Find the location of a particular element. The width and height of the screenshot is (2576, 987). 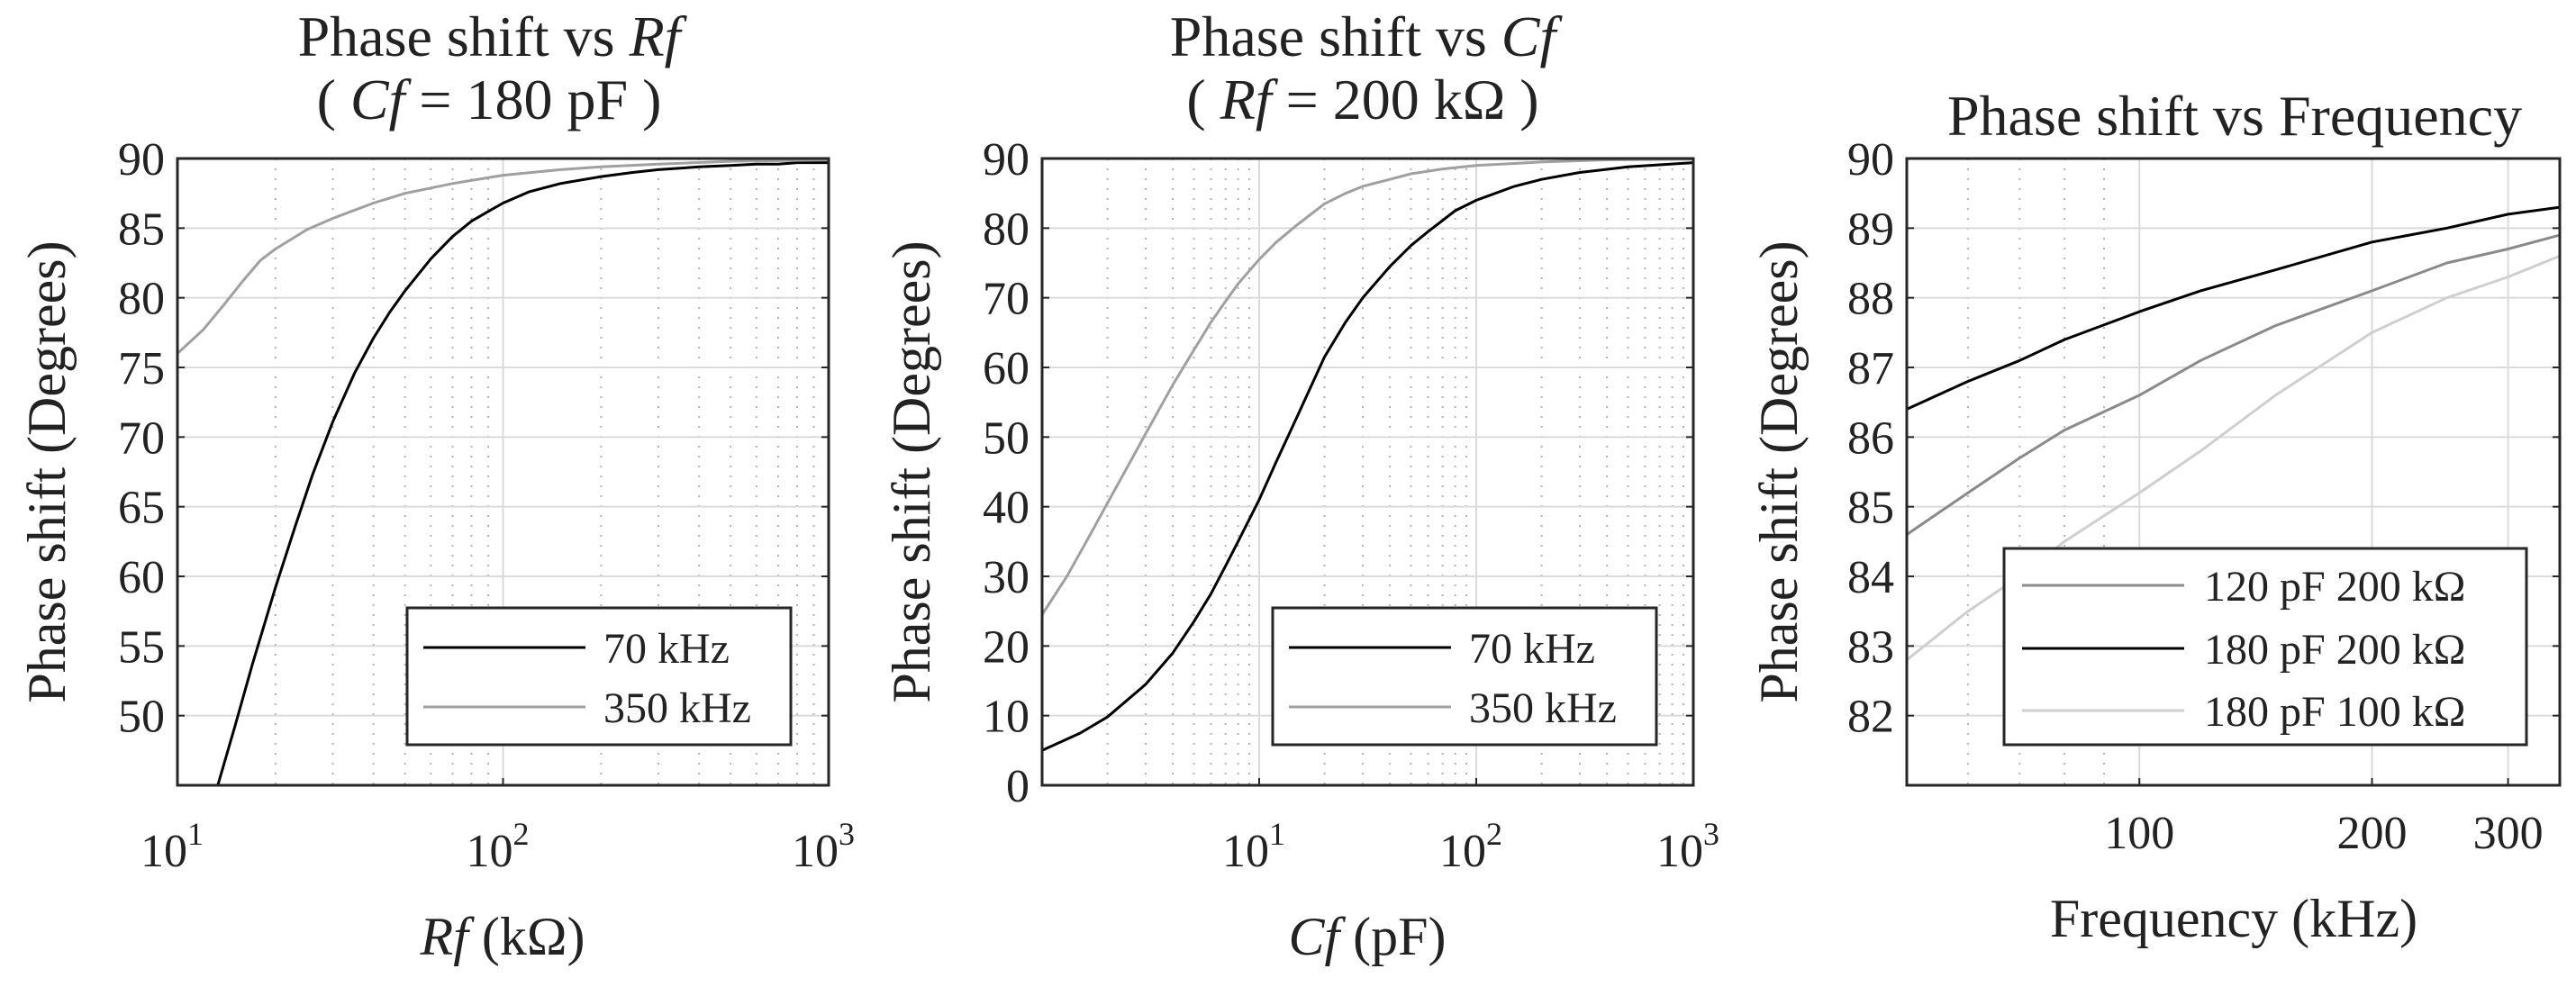

panel-cf-ytick-label: 60 is located at coordinates (1006, 369).